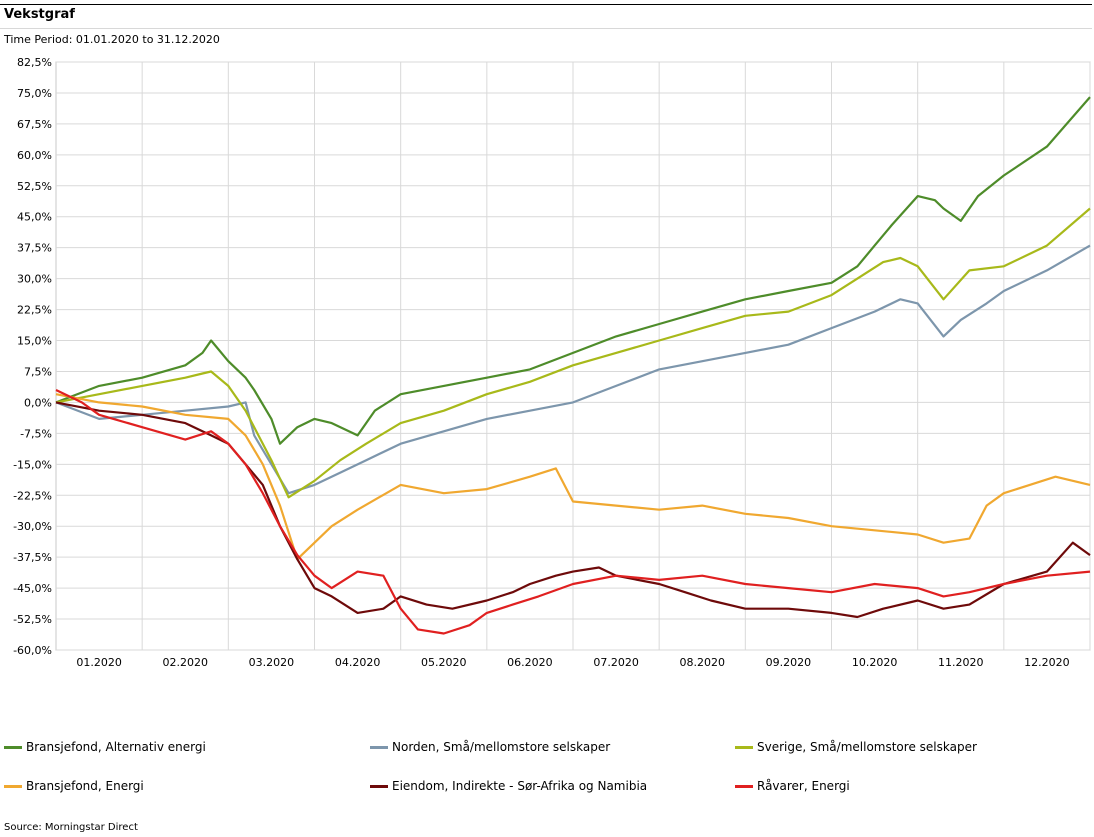 The width and height of the screenshot is (1094, 837). What do you see at coordinates (789, 662) in the screenshot?
I see `x-tick-label: 09.2020` at bounding box center [789, 662].